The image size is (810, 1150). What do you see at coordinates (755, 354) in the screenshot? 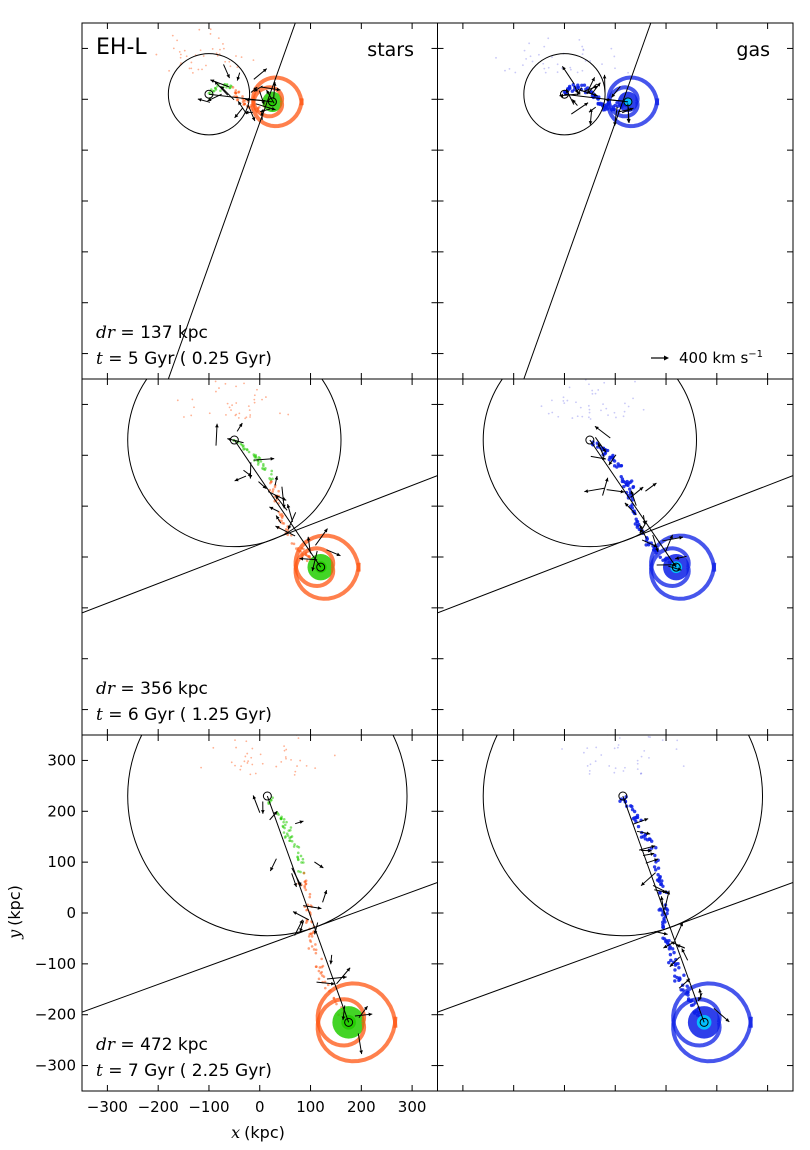
I see `velocity-key-exponent: −1` at bounding box center [755, 354].